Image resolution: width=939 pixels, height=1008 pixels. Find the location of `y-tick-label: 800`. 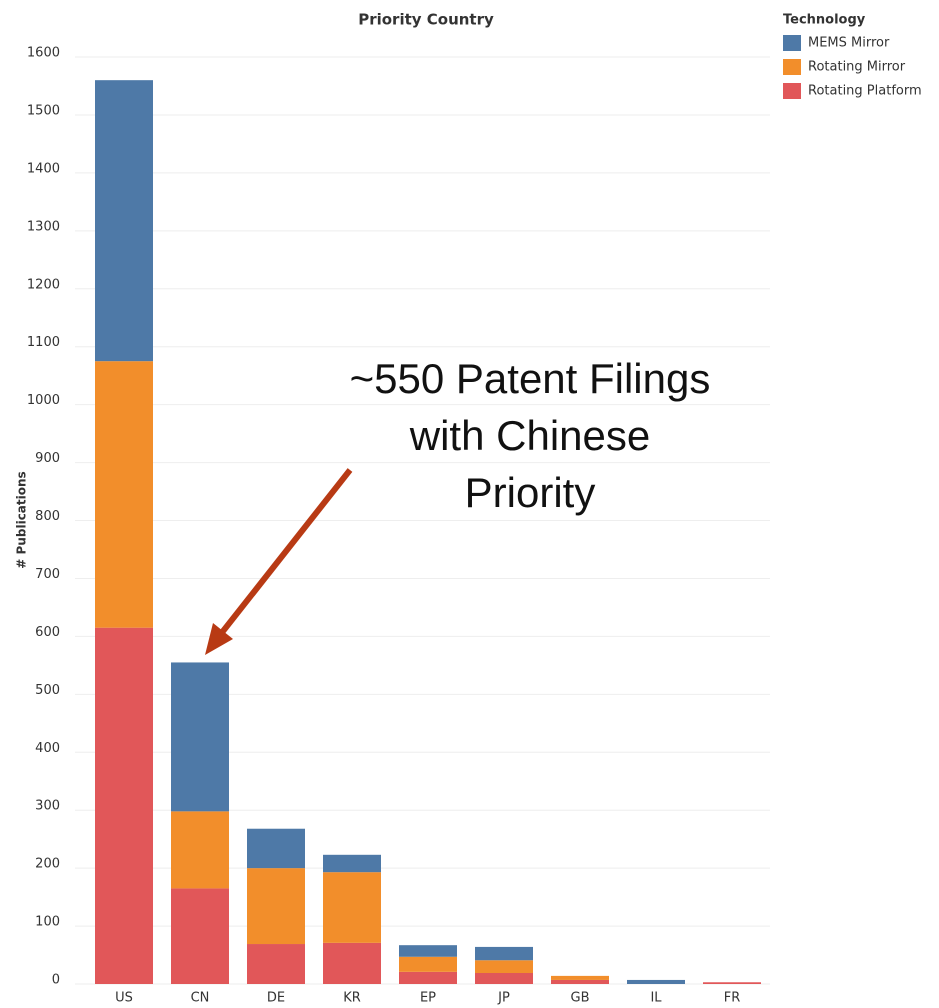

y-tick-label: 800 is located at coordinates (47, 516).